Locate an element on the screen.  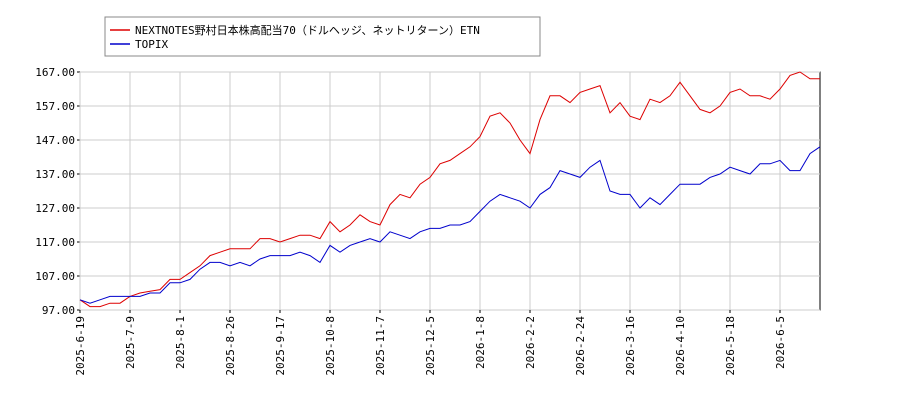
x-tick-label: 2026-4-10 is located at coordinates (680, 346).